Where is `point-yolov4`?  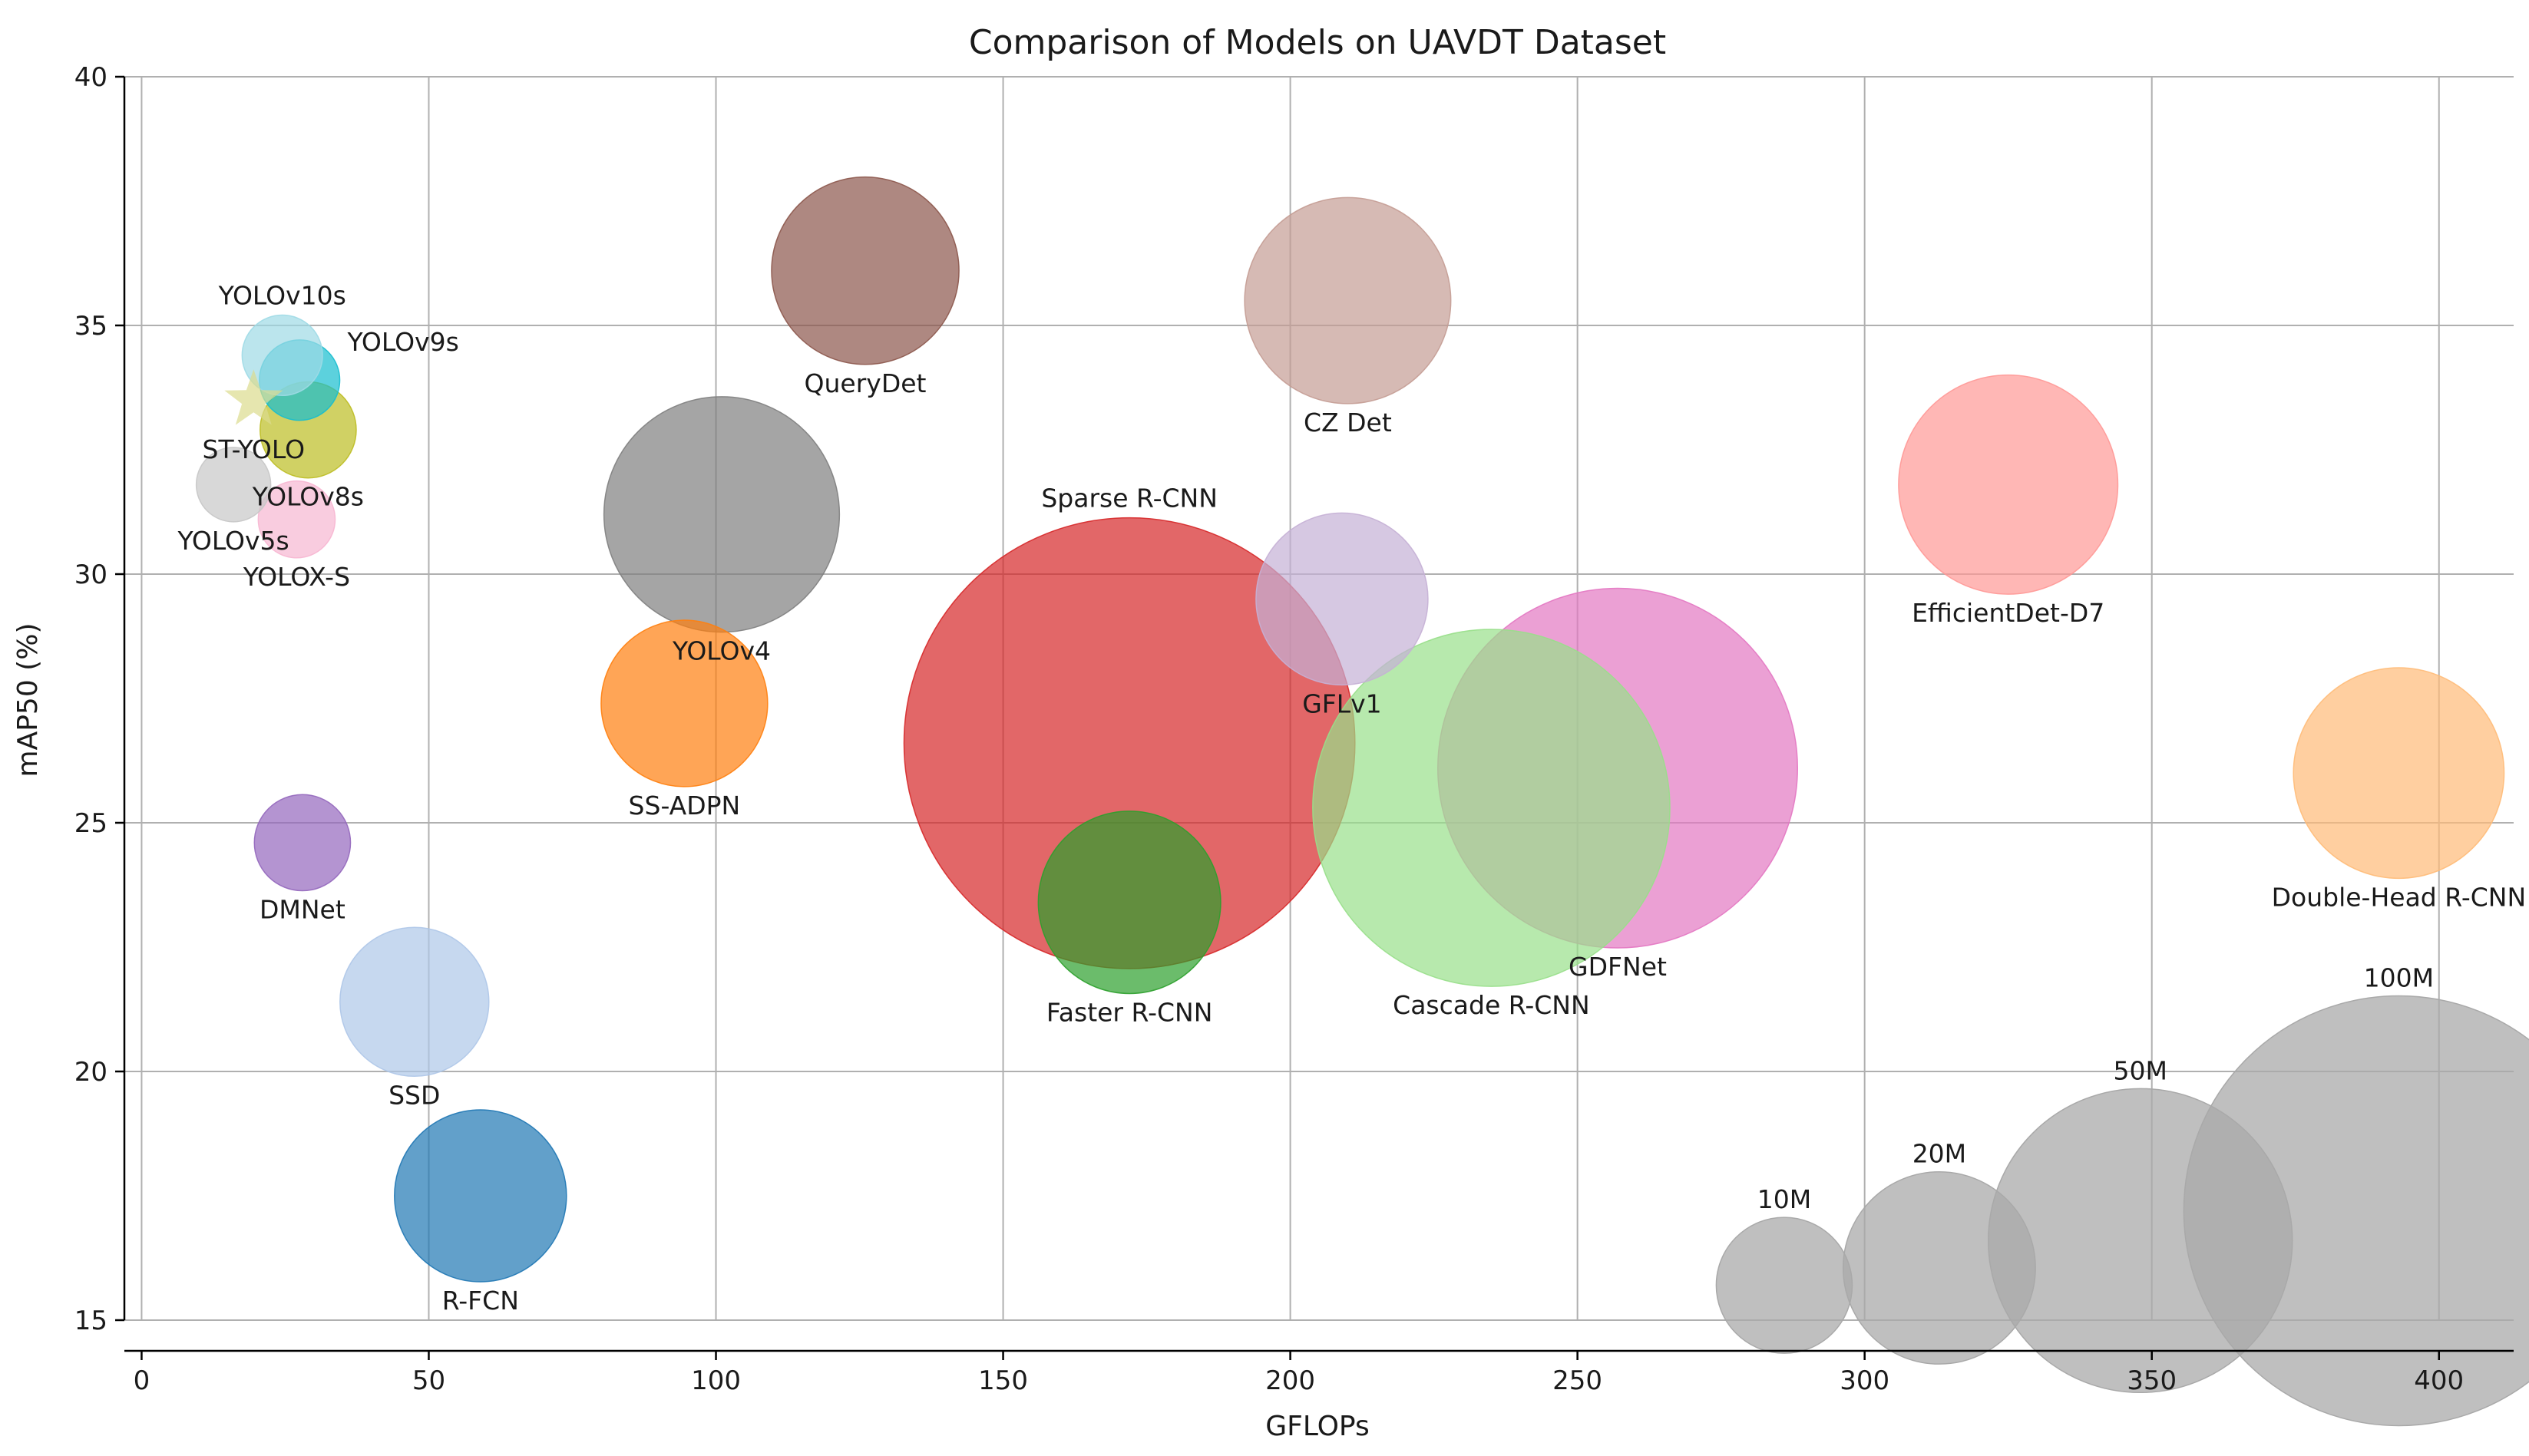 point-yolov4 is located at coordinates (722, 514).